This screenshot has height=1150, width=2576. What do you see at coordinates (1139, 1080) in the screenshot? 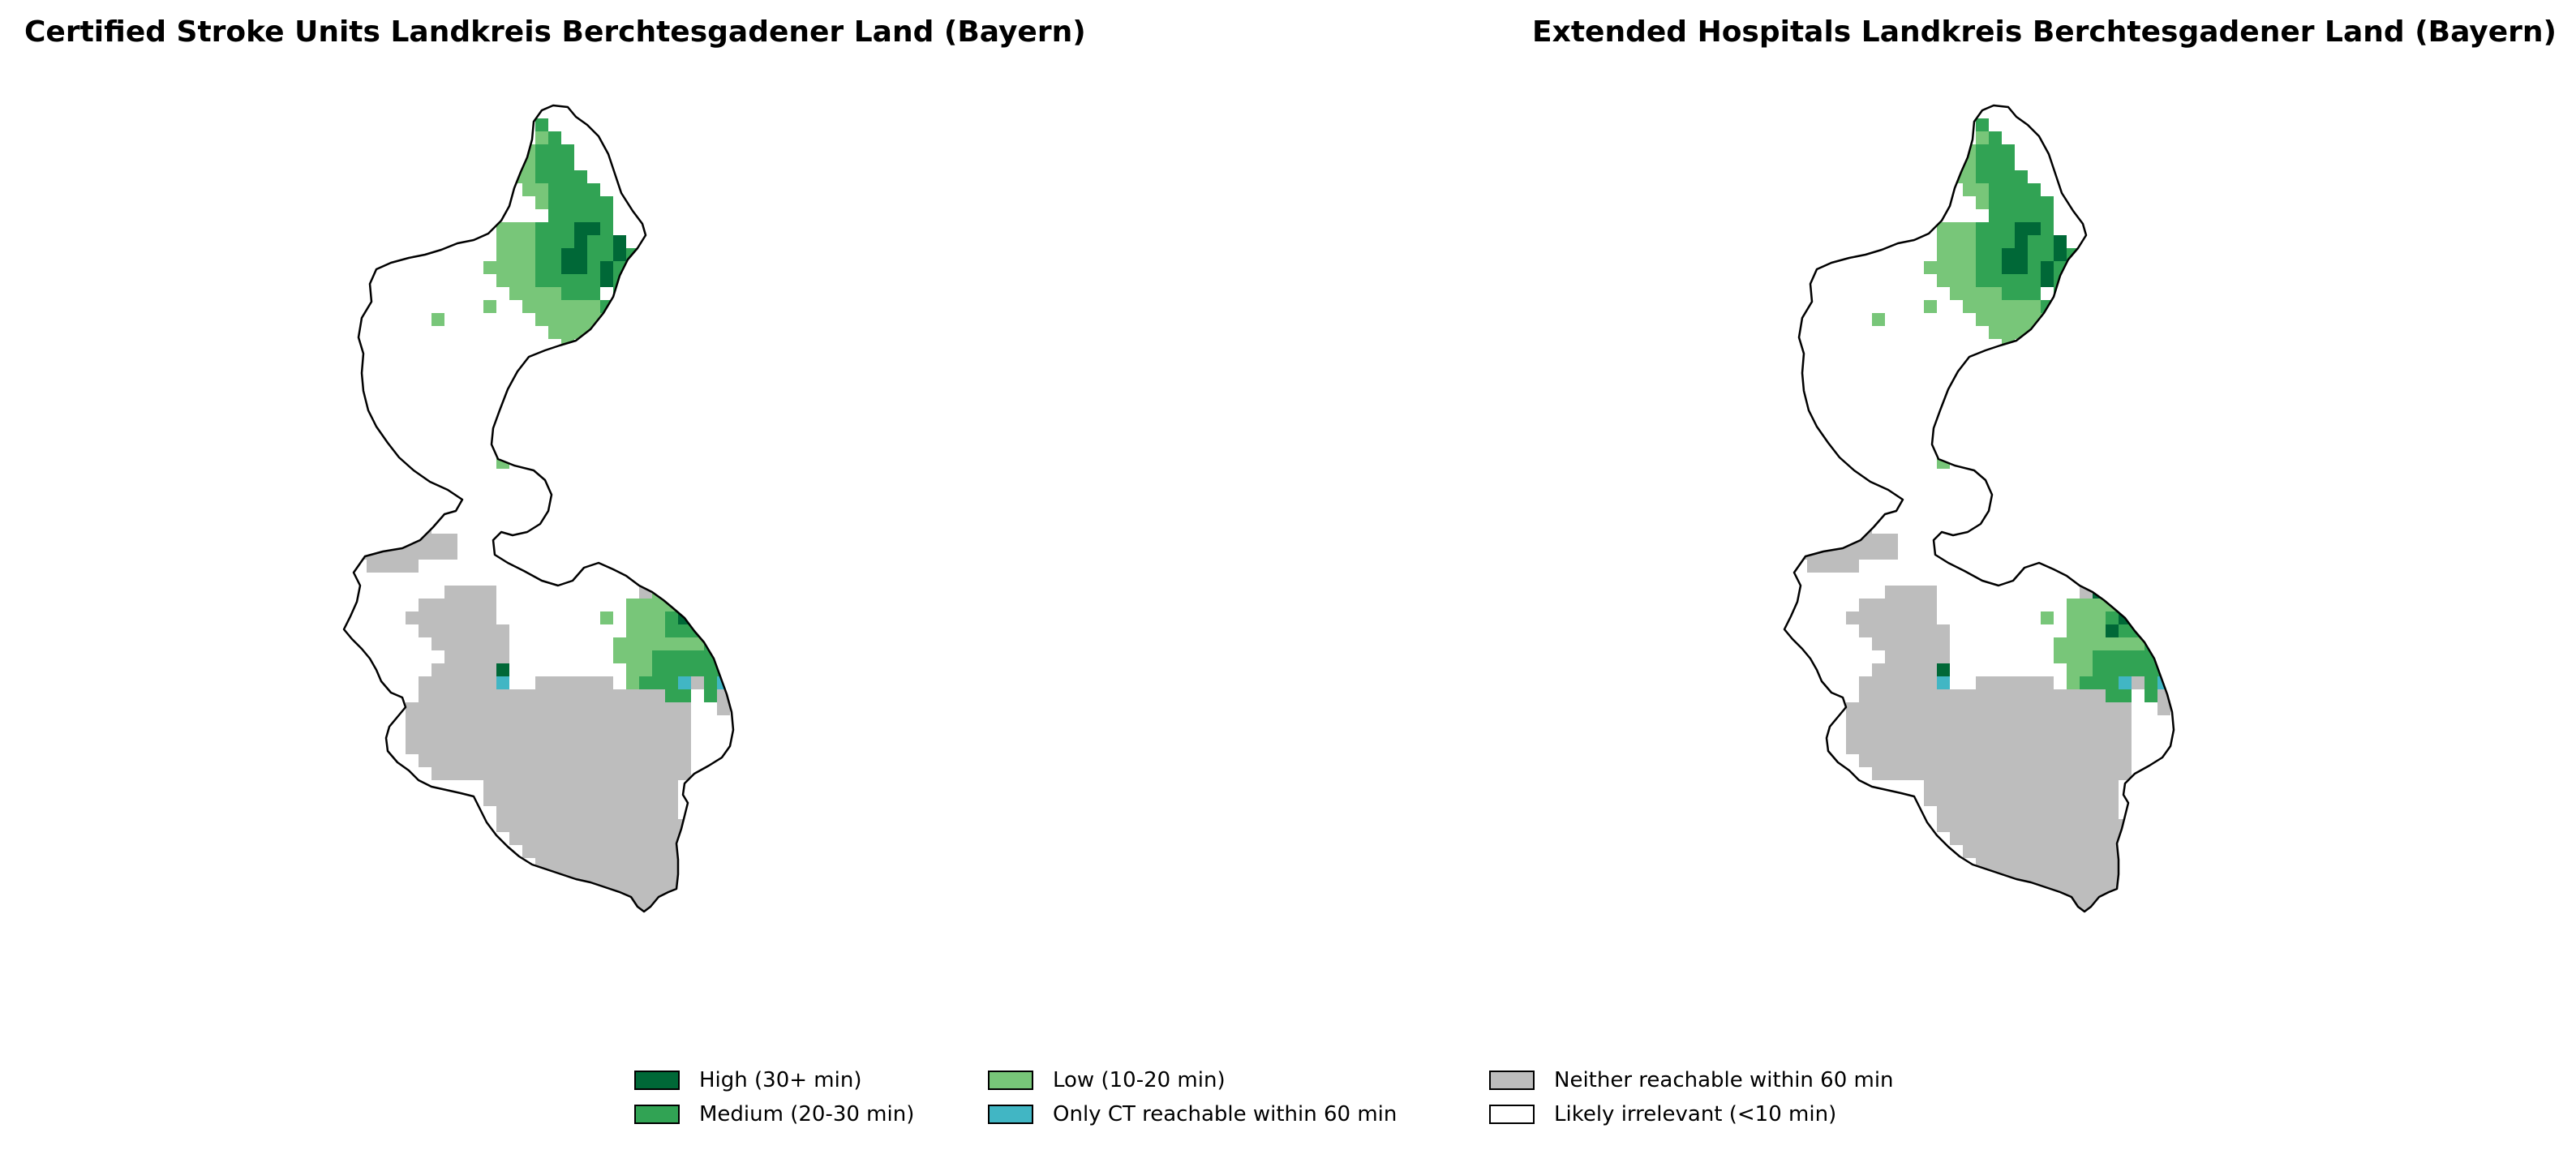
I see `legend-label-low: Low (10-20 min)` at bounding box center [1139, 1080].